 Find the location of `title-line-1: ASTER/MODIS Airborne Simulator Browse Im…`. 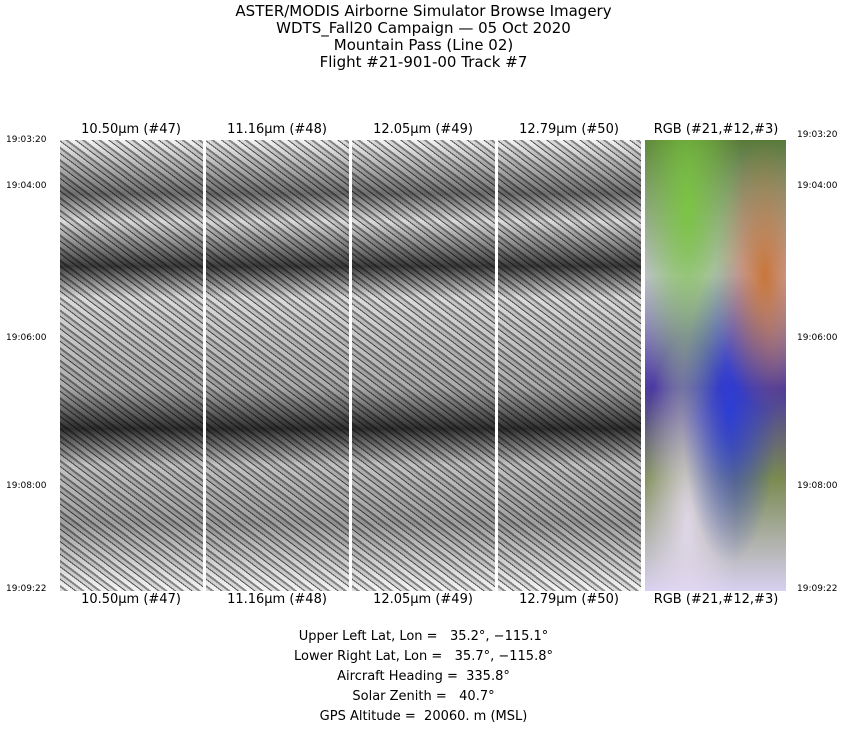

title-line-1: ASTER/MODIS Airborne Simulator Browse Im… is located at coordinates (423, 11).